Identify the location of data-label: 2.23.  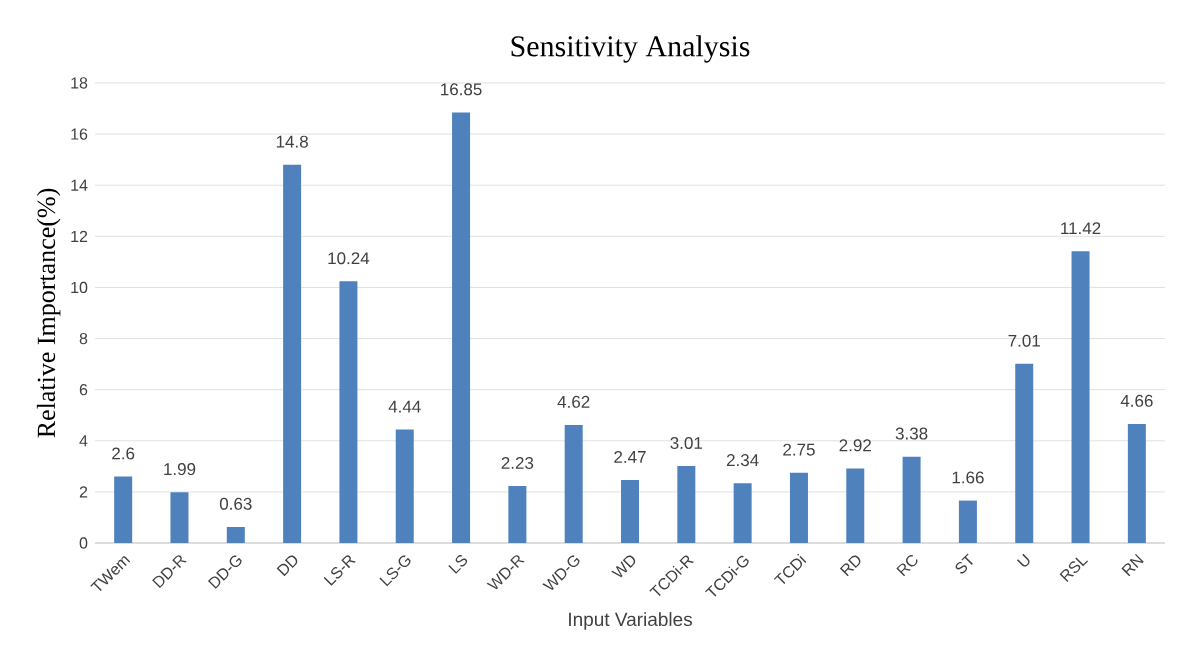
(517, 462).